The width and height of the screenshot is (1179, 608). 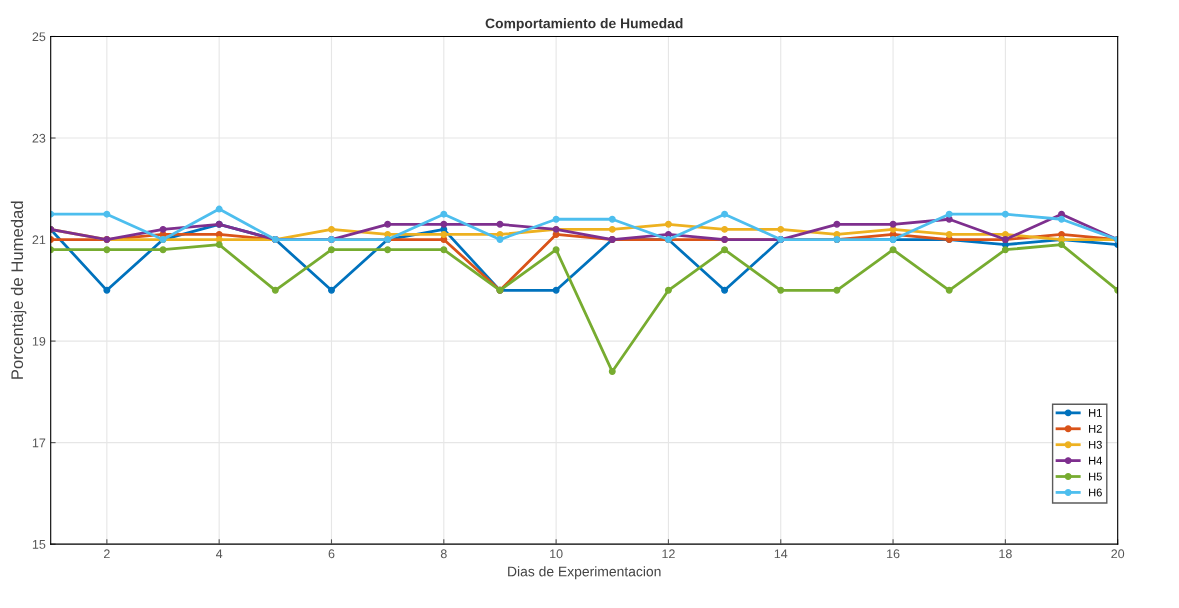 What do you see at coordinates (107, 554) in the screenshot?
I see `x-tick-label: 2` at bounding box center [107, 554].